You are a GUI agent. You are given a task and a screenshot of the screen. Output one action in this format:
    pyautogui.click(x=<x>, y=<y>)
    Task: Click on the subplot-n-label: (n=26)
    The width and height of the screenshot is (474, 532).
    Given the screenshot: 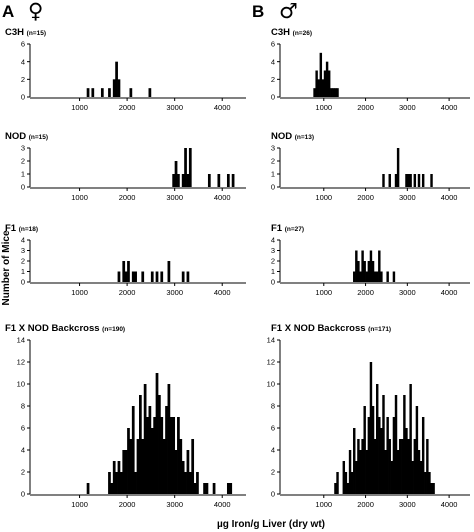 What is the action you would take?
    pyautogui.click(x=302, y=33)
    